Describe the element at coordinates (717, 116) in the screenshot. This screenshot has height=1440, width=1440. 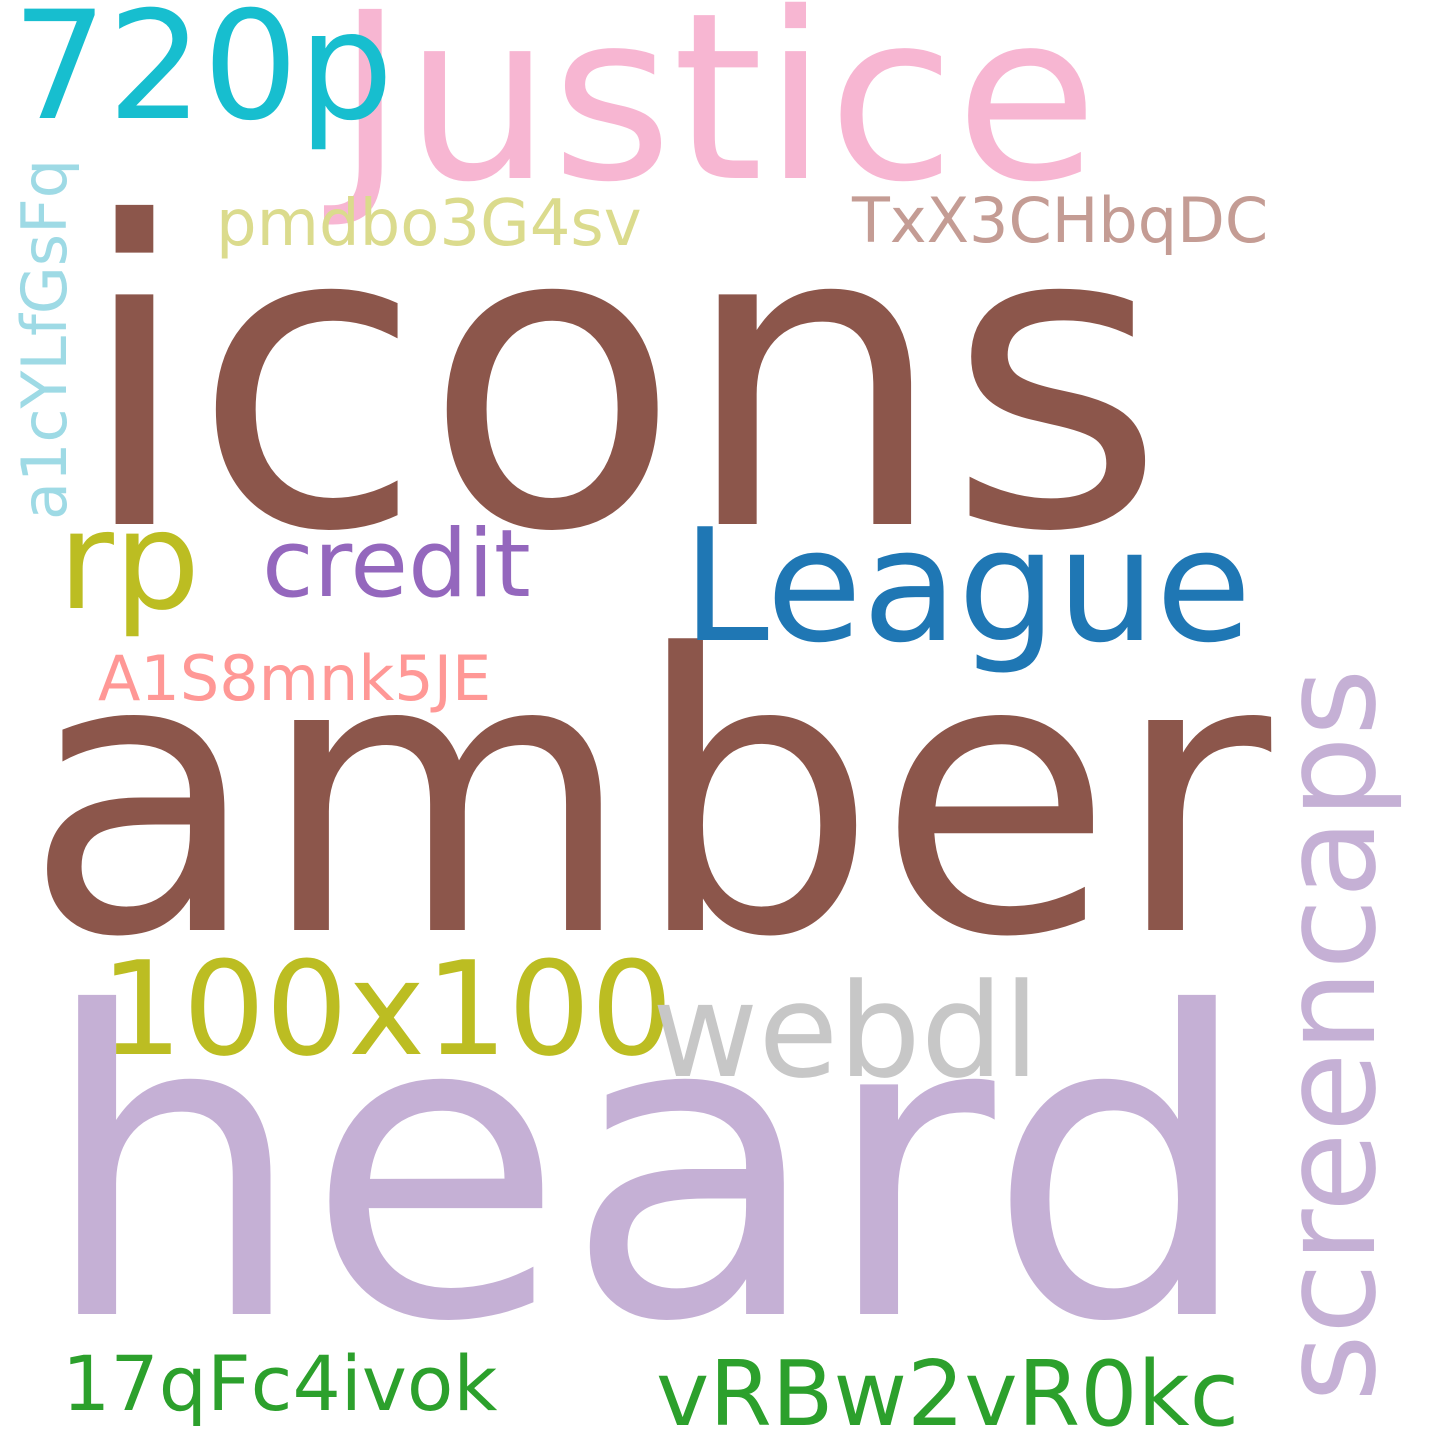
I see `word-justice: Justice` at that location.